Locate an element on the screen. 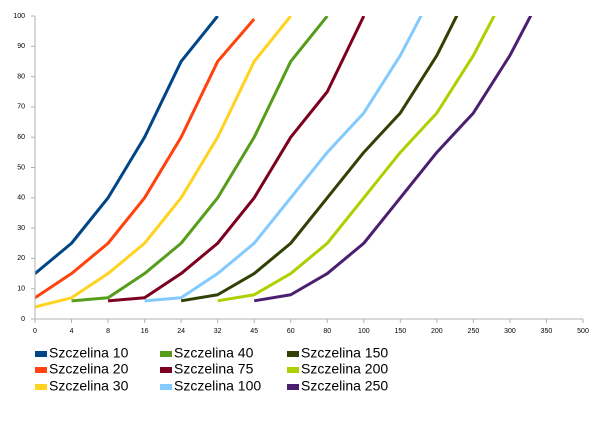 Image resolution: width=604 pixels, height=429 pixels. y-tick-label: 20 is located at coordinates (21, 258).